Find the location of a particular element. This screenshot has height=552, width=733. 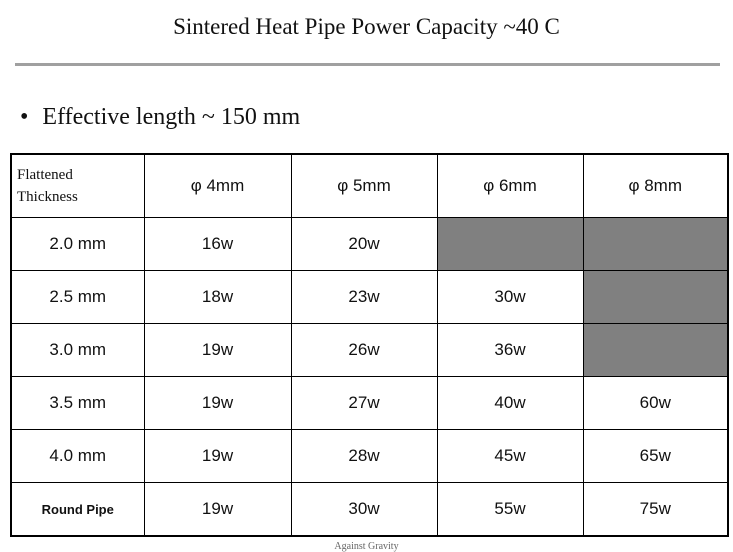

header-text: Flattened Thickness is located at coordinates (47, 186).